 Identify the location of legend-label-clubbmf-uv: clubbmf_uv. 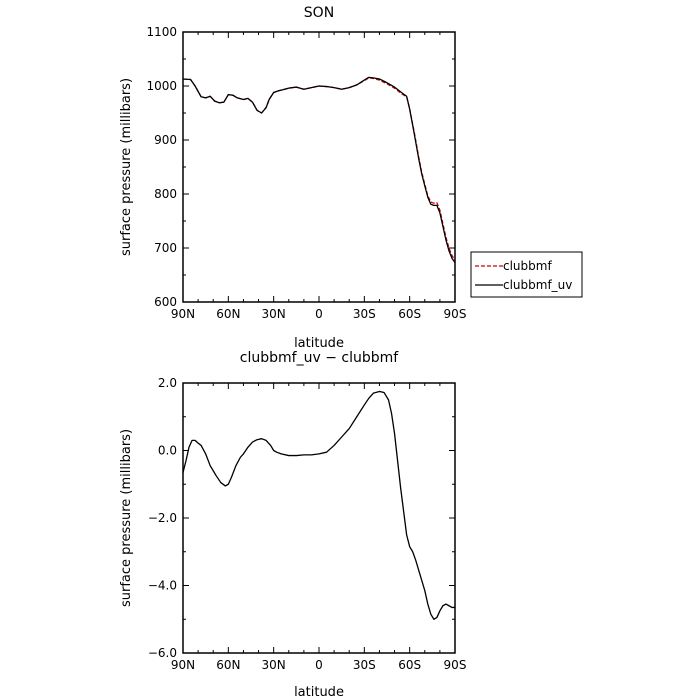
(537, 285).